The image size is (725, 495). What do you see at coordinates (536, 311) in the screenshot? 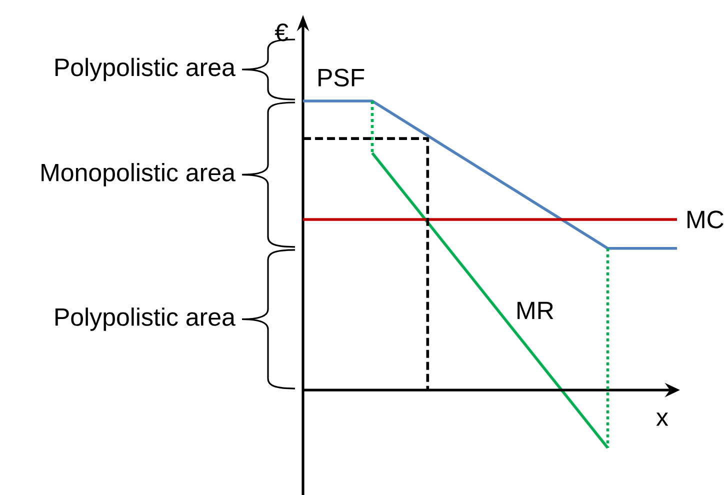
I see `series-label: MR` at bounding box center [536, 311].